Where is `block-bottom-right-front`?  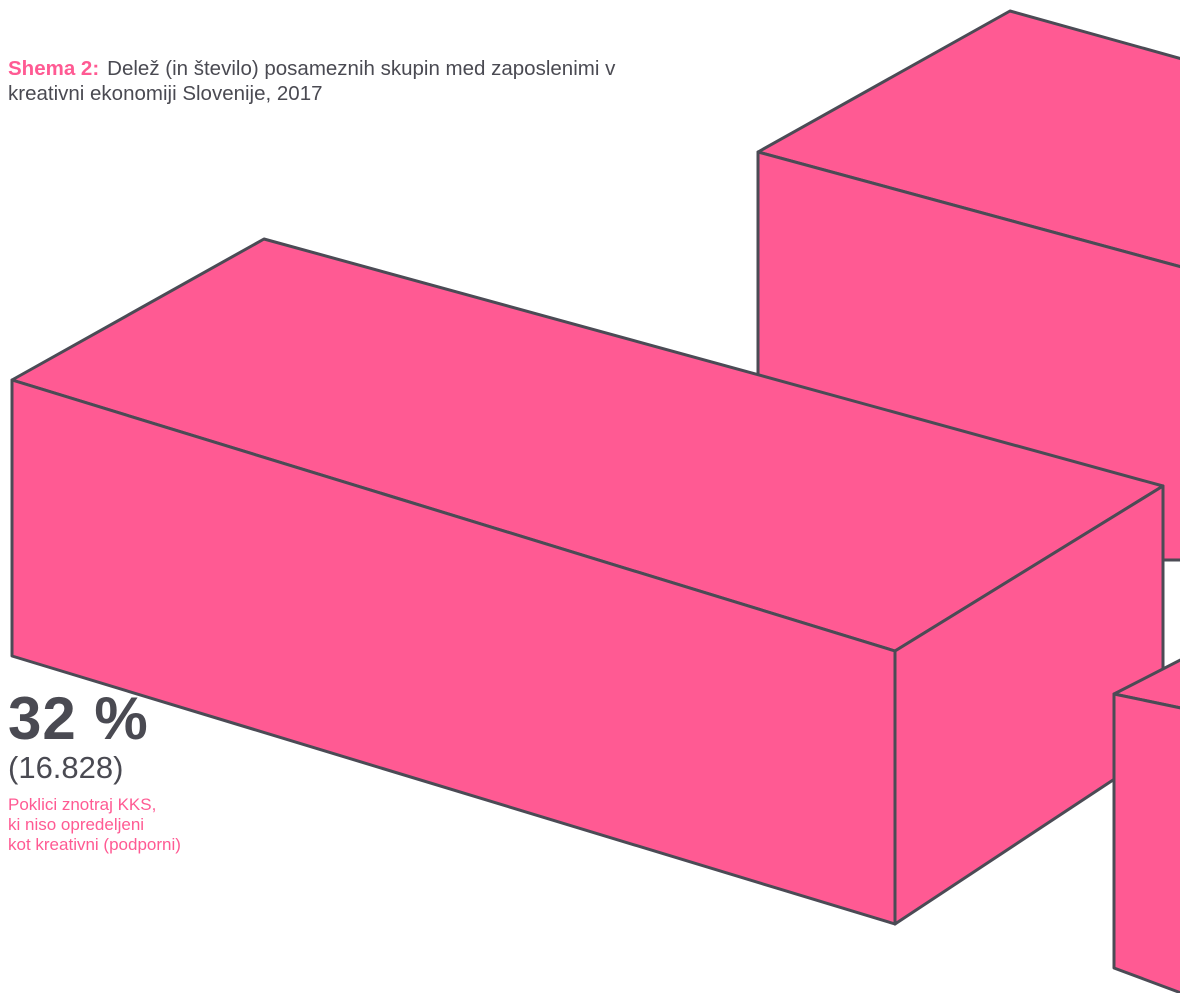 block-bottom-right-front is located at coordinates (1146, 842).